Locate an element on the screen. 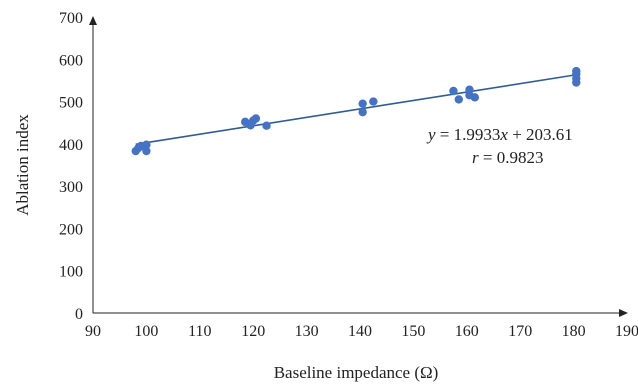 The width and height of the screenshot is (638, 385). x-tick-labels: 90 100 110 120 130 140 150 160 170 180 190 is located at coordinates (361, 331).